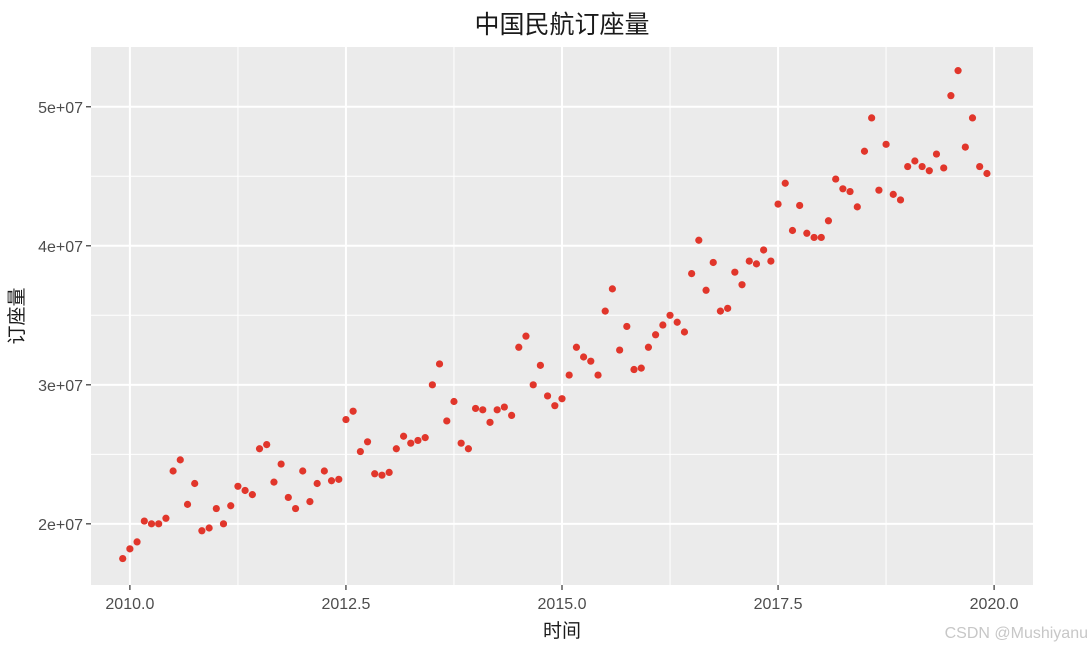 Image resolution: width=1092 pixels, height=649 pixels. What do you see at coordinates (562, 604) in the screenshot?
I see `x-tick-label: 2015.0` at bounding box center [562, 604].